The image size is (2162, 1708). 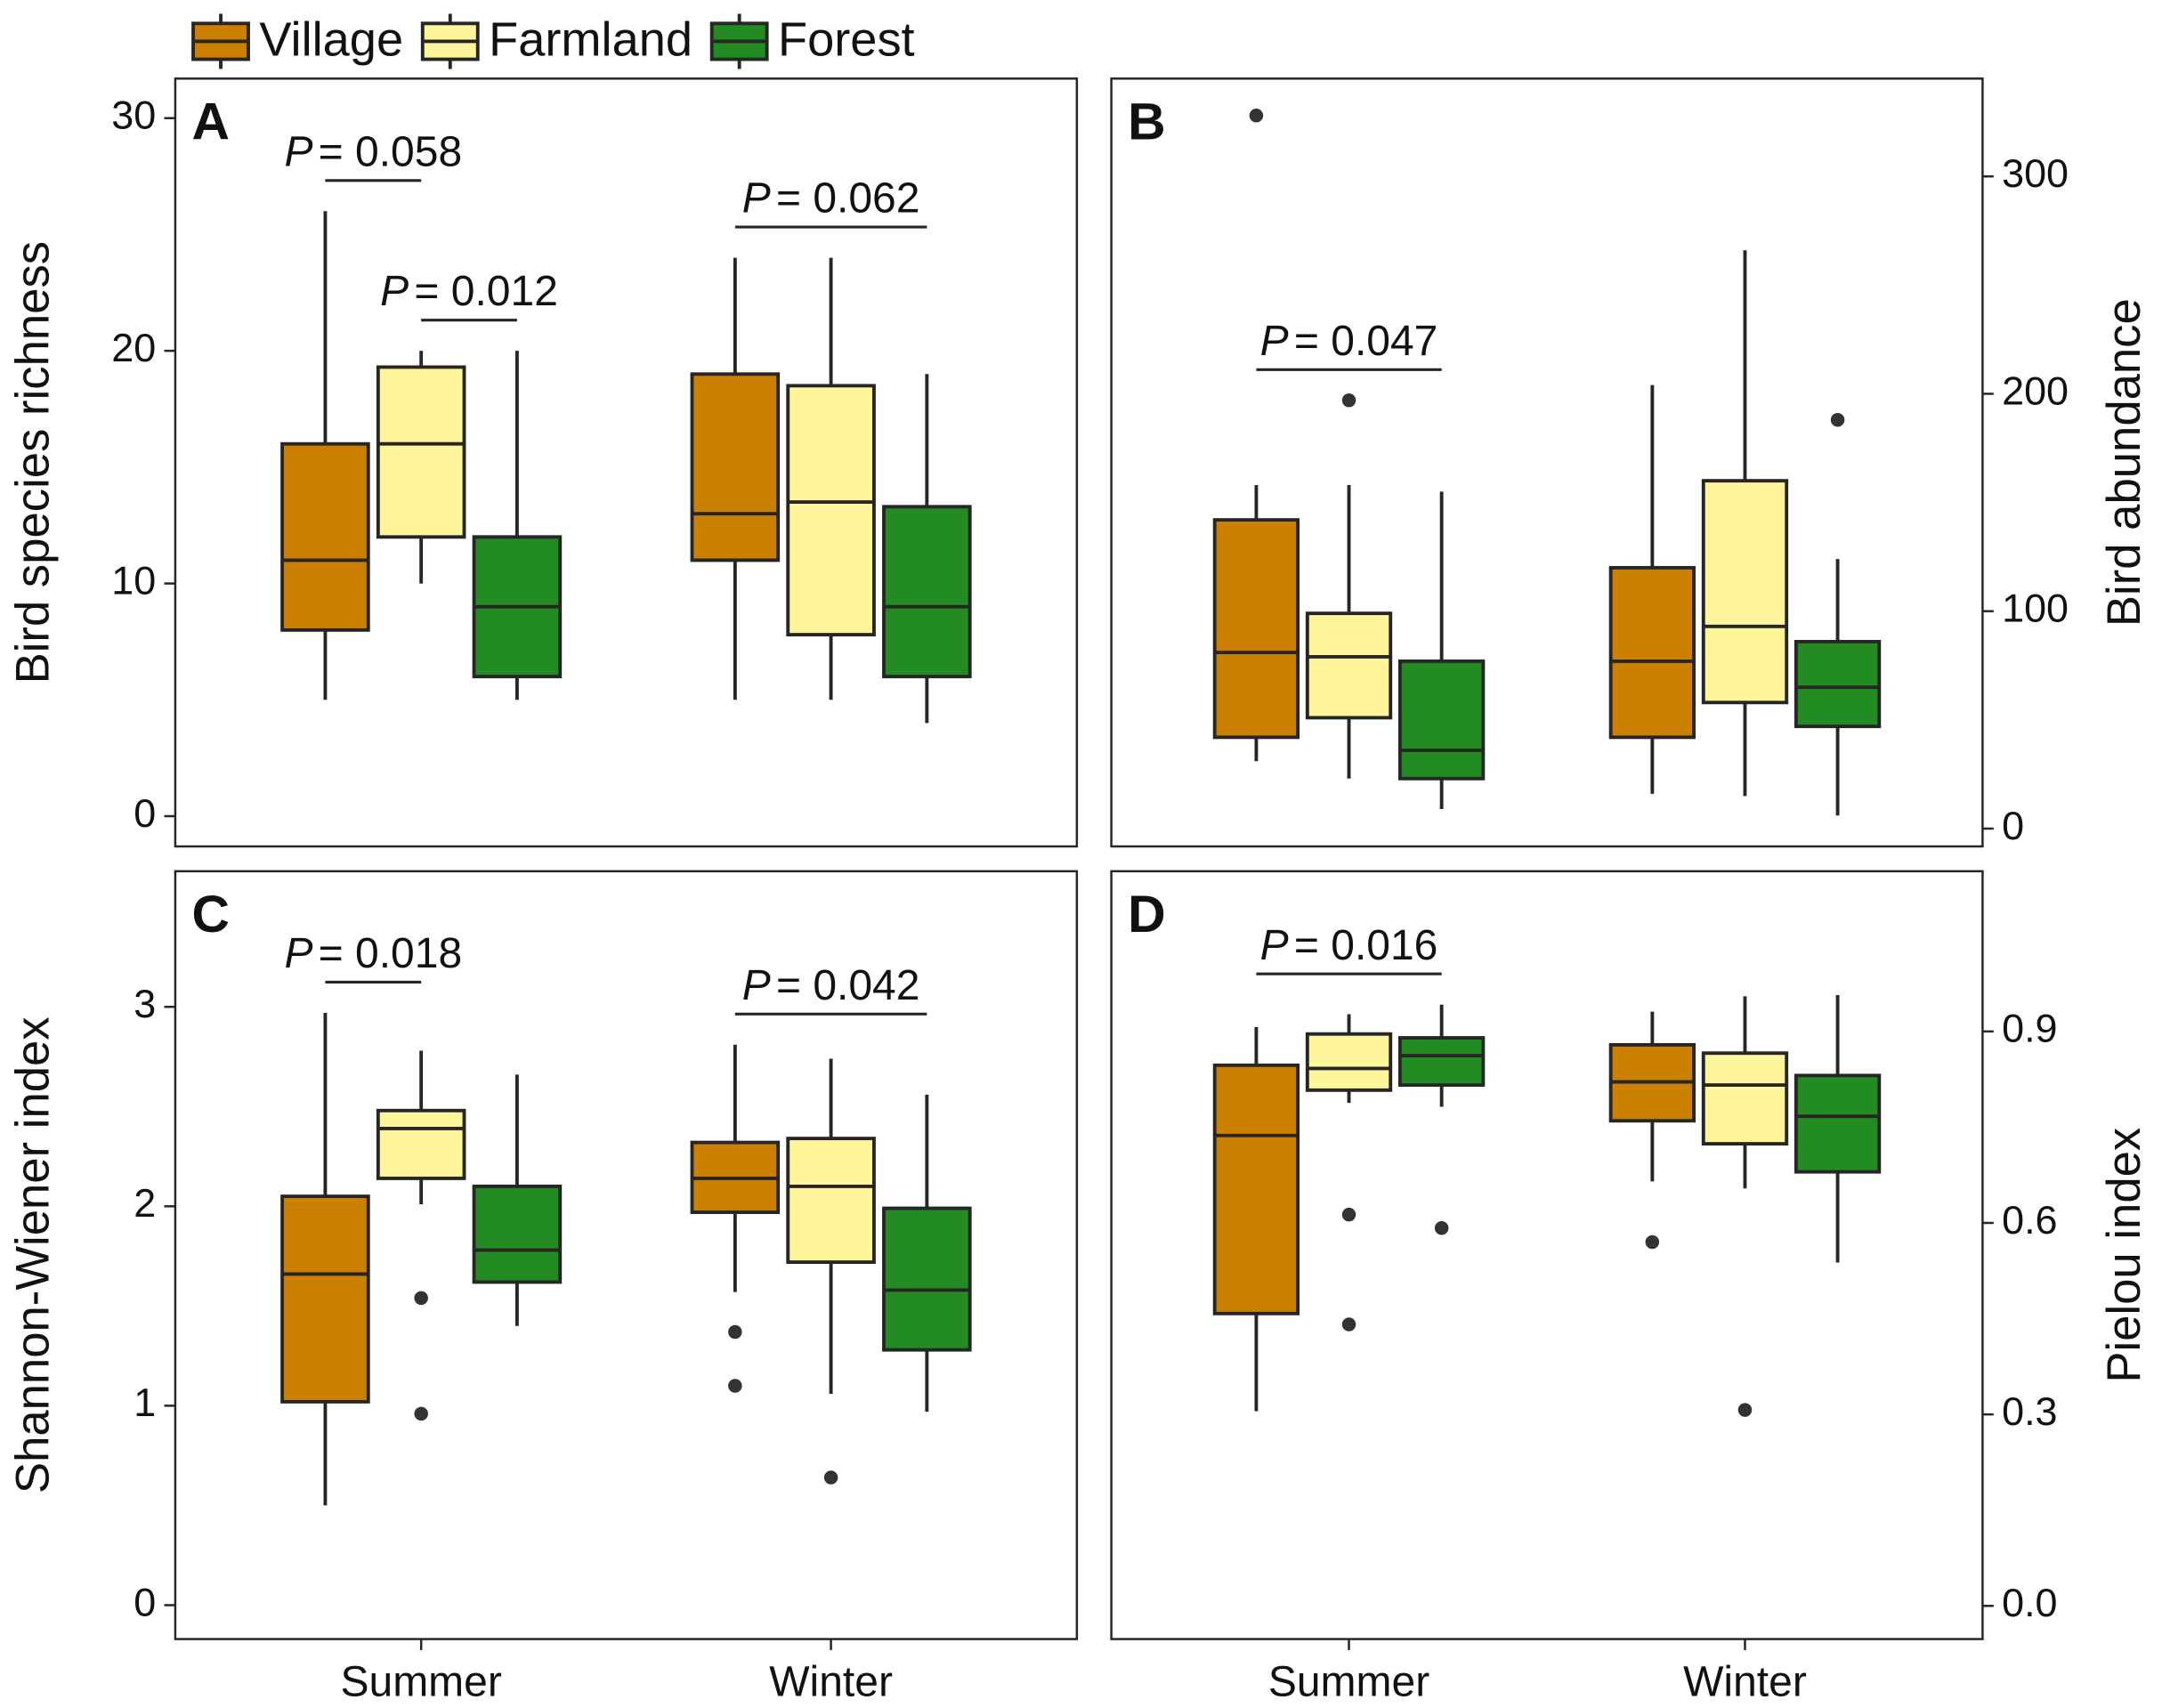 I want to click on panel-letter: A, so click(x=211, y=122).